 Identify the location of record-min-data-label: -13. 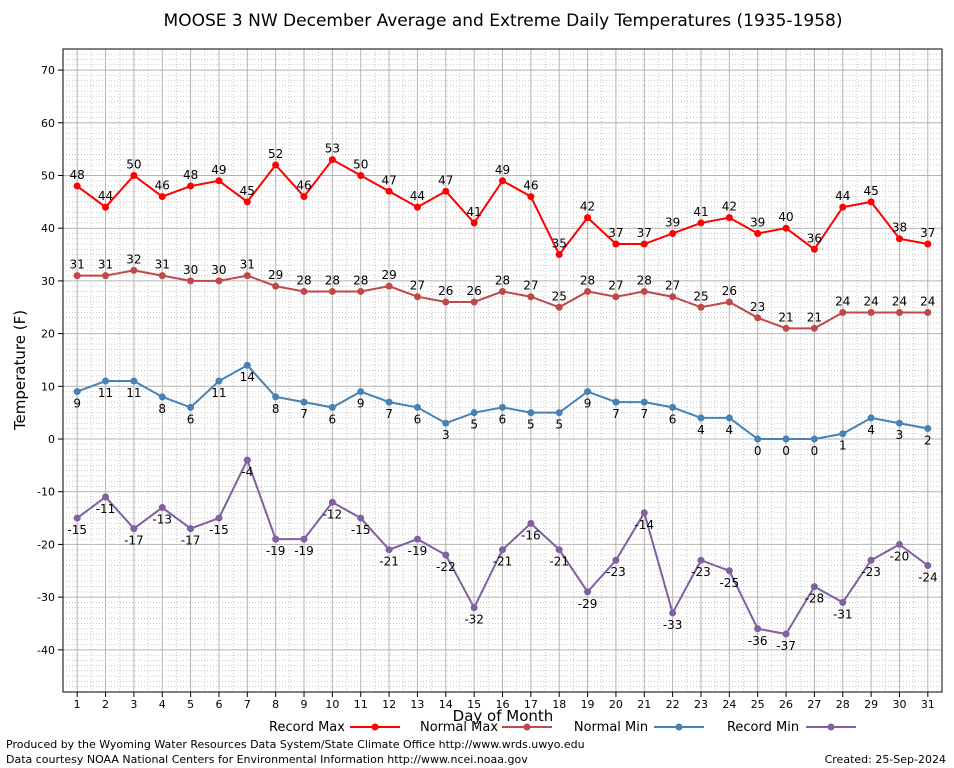
(162, 520).